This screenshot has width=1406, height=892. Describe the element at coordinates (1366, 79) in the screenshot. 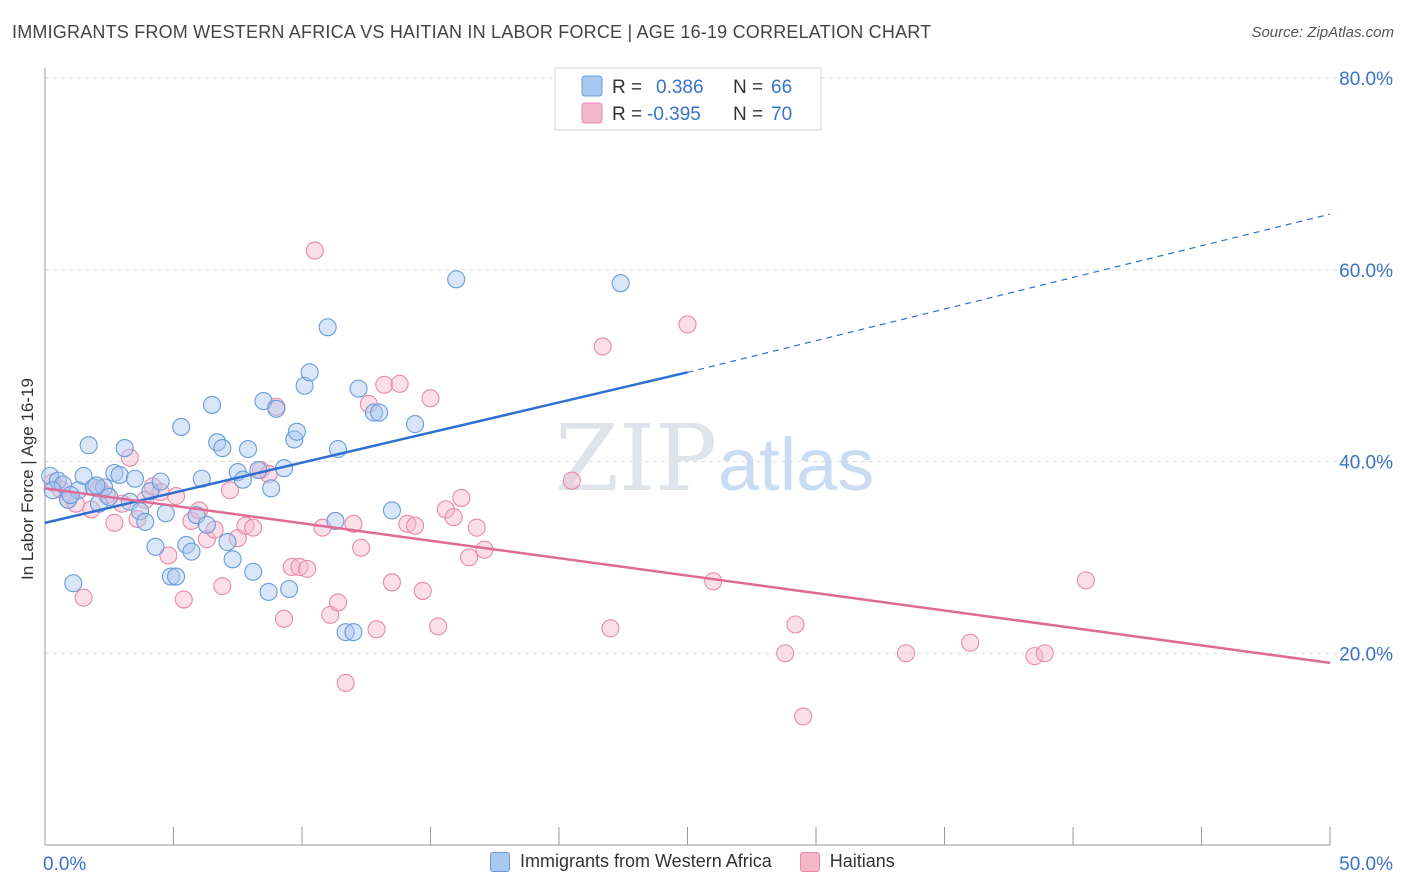

I see `y-tick-label: 80.0%` at that location.